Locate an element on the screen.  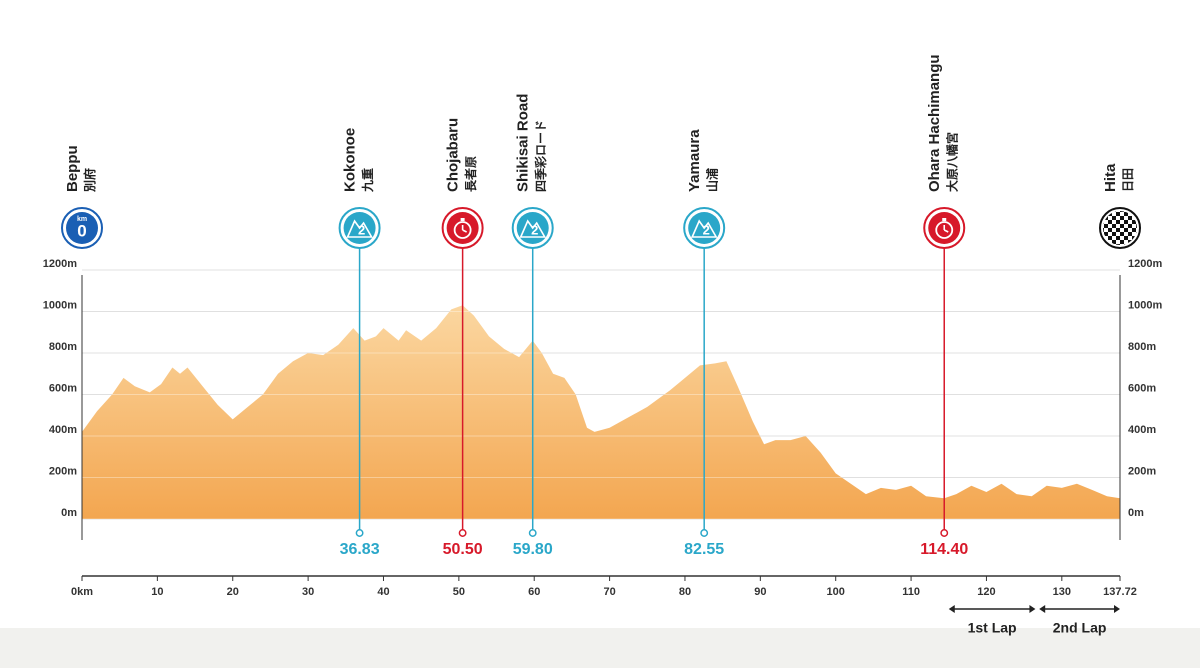
marker-name-ja: 日田 is located at coordinates (1128, 180).